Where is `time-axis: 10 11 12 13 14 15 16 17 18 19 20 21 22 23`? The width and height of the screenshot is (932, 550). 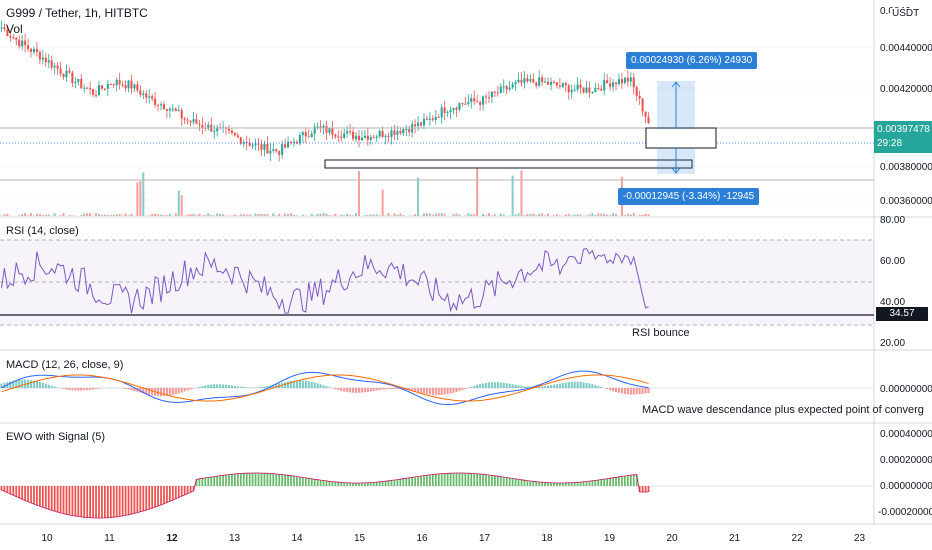 time-axis: 10 11 12 13 14 15 16 17 18 19 20 21 22 23 is located at coordinates (453, 538).